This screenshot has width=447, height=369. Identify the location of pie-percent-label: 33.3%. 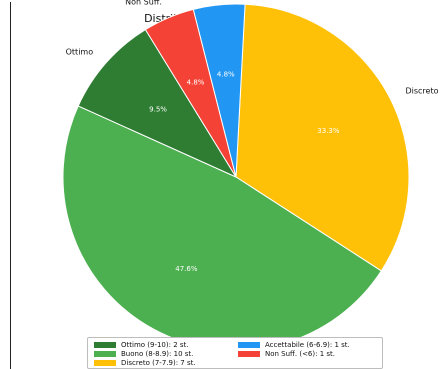
(328, 131).